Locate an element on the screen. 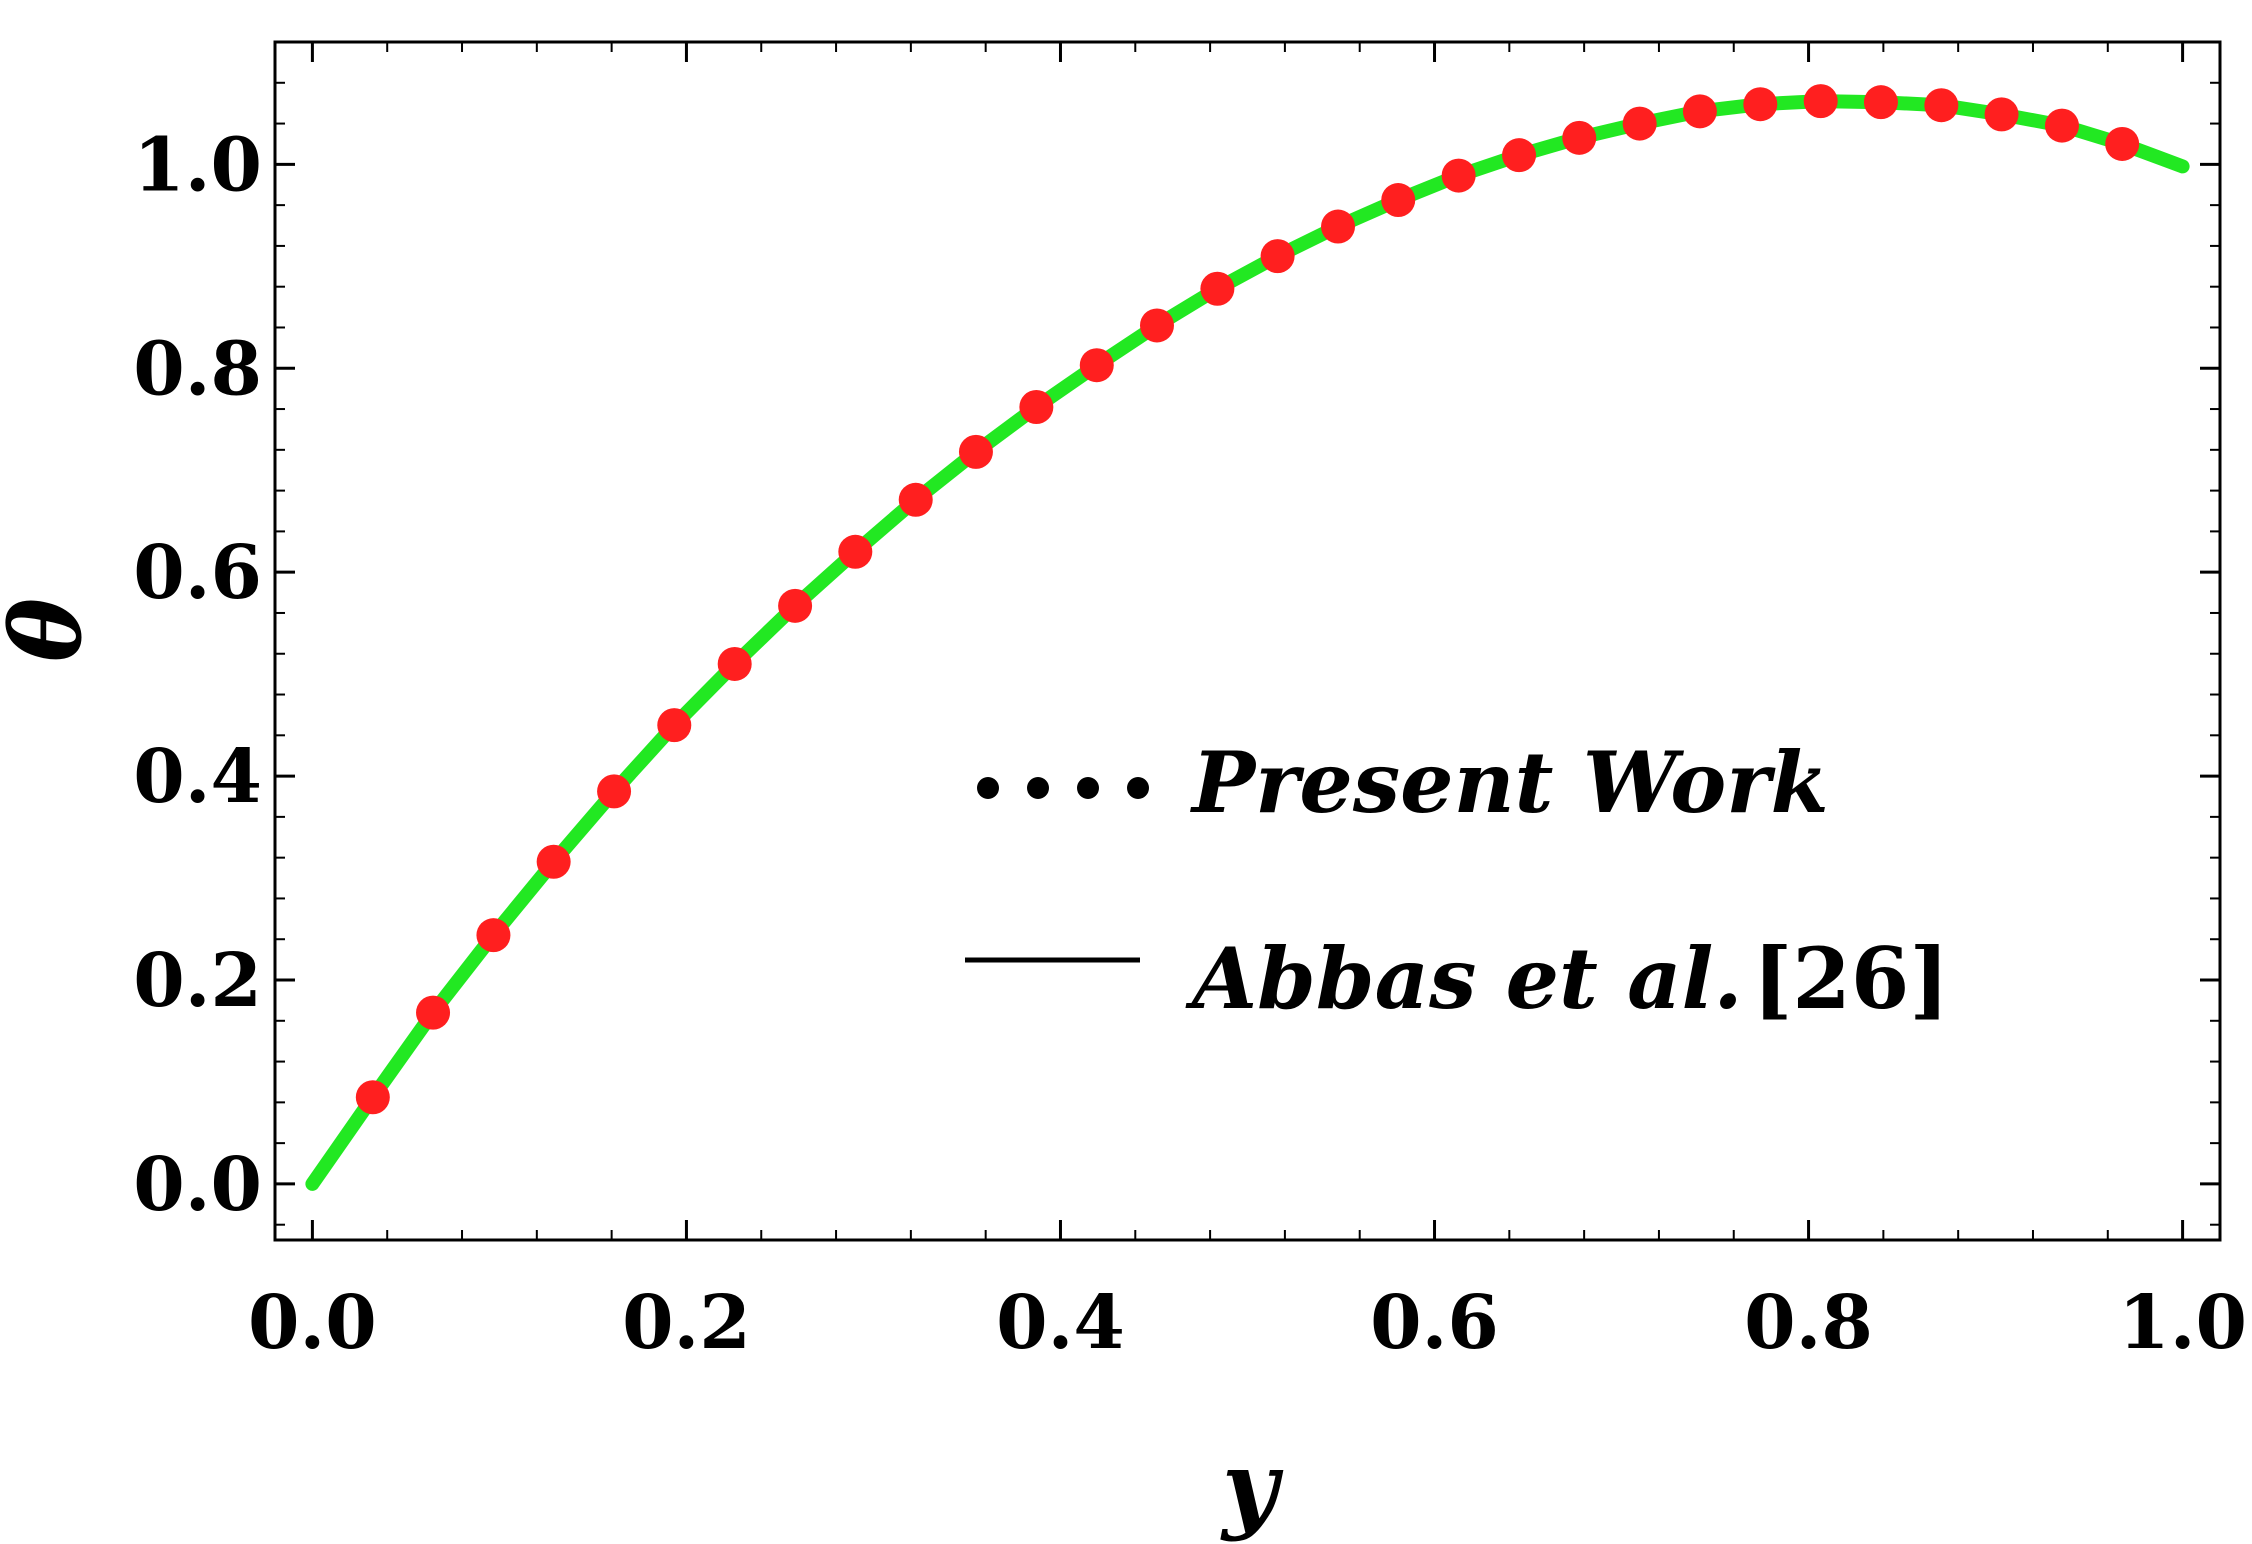 The image size is (2252, 1544). legend-label-abbas-name: Abbas et al. is located at coordinates (1464, 978).